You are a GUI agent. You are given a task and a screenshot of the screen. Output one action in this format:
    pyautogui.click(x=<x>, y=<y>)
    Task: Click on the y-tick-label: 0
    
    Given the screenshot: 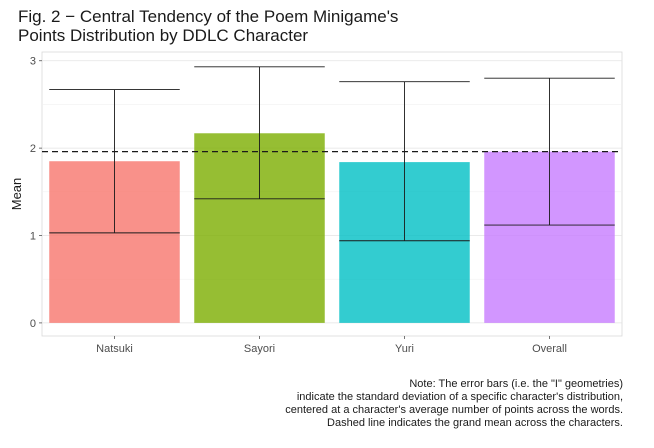 What is the action you would take?
    pyautogui.click(x=33, y=324)
    